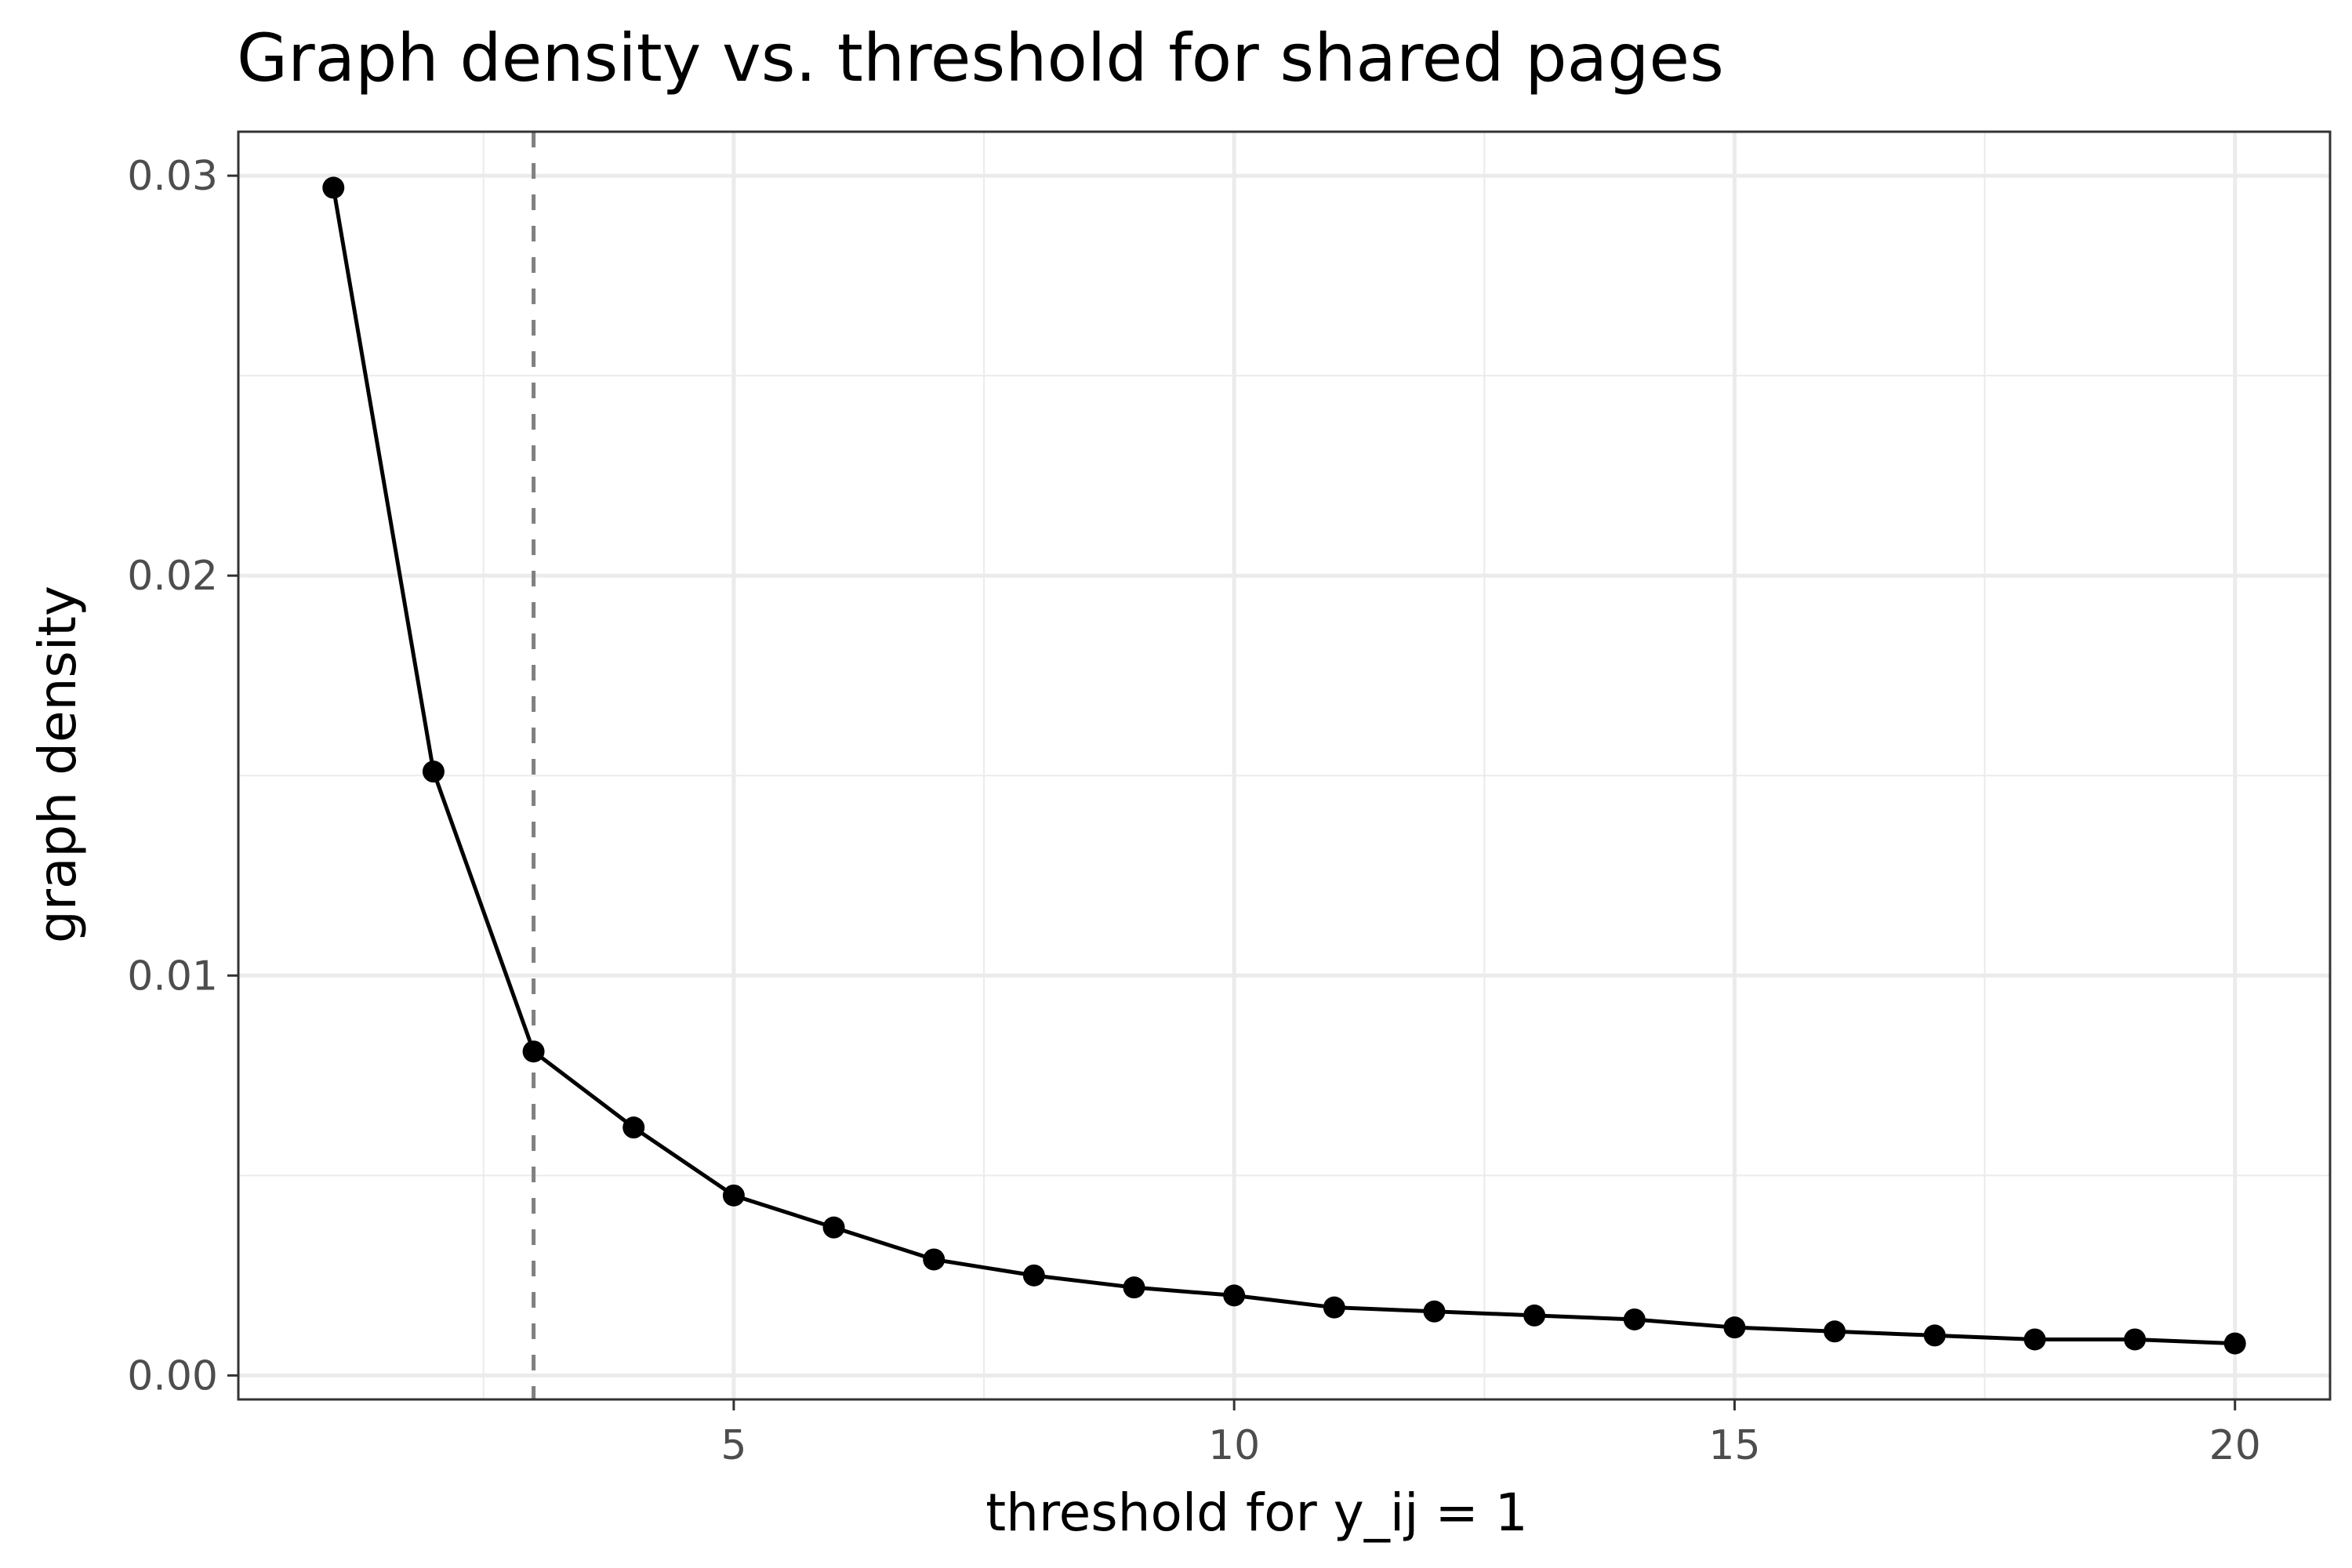 The width and height of the screenshot is (2352, 1568). What do you see at coordinates (172, 976) in the screenshot?
I see `y-tick-label: 0.01` at bounding box center [172, 976].